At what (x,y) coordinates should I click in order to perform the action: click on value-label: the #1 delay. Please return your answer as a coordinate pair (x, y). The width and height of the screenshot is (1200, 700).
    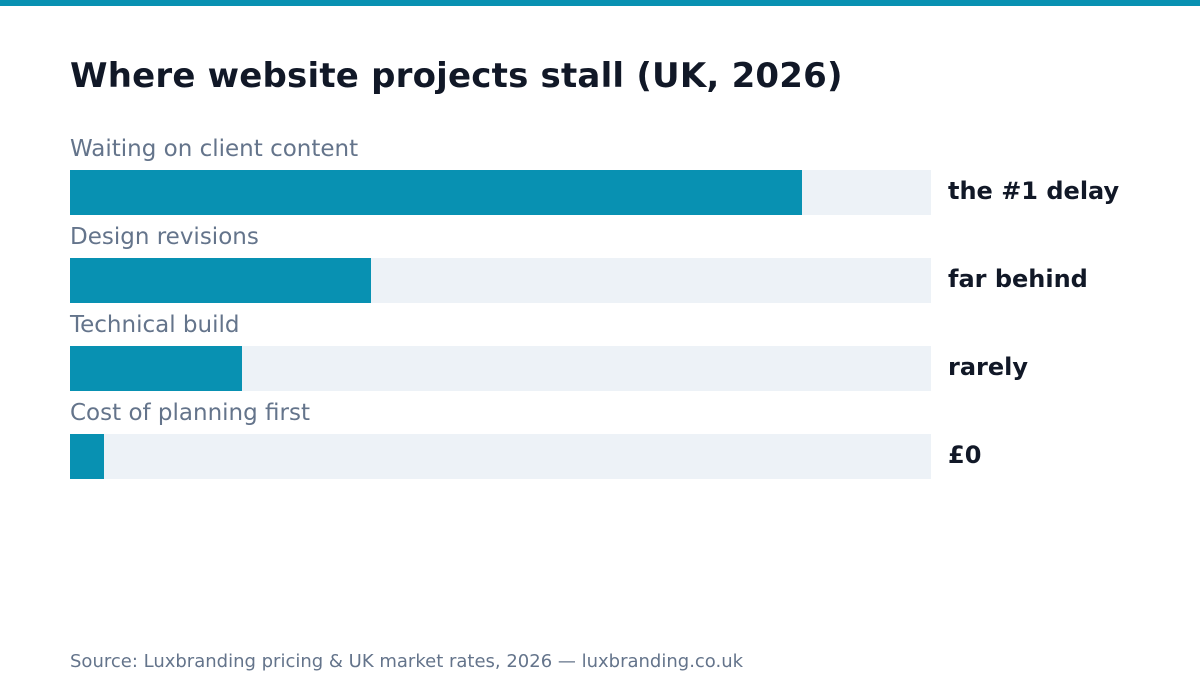
    Looking at the image, I should click on (1034, 191).